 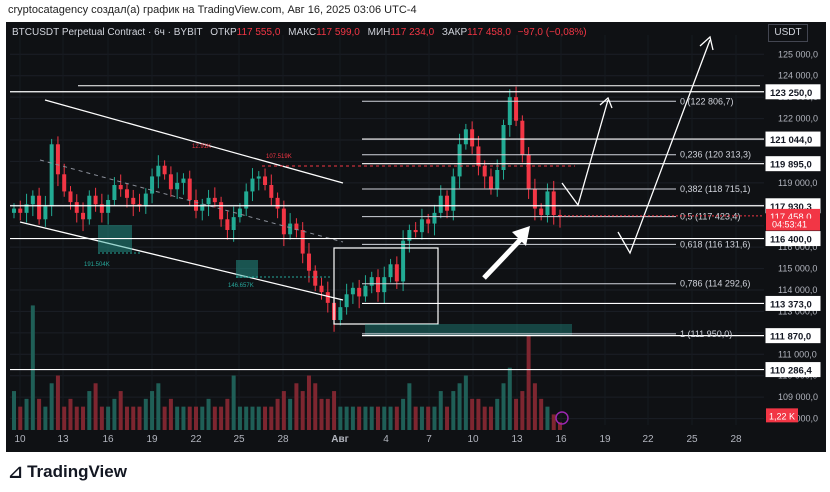 I want to click on brand-name: TradingView, so click(x=77, y=471).